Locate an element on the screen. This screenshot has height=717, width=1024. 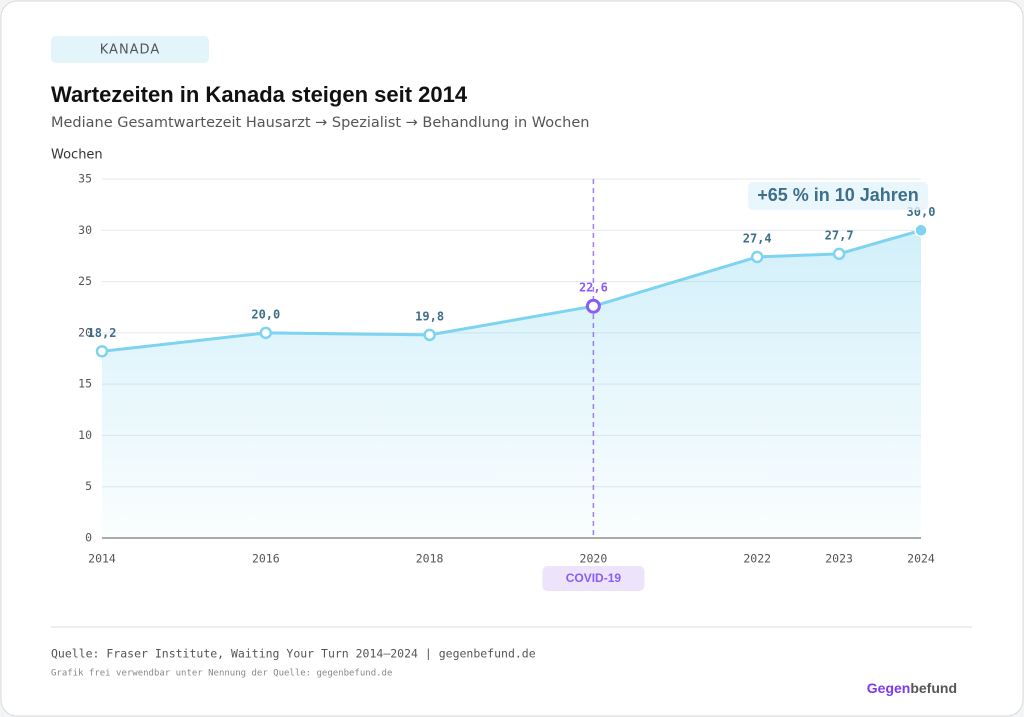
x-tick-label: 2022 is located at coordinates (757, 559).